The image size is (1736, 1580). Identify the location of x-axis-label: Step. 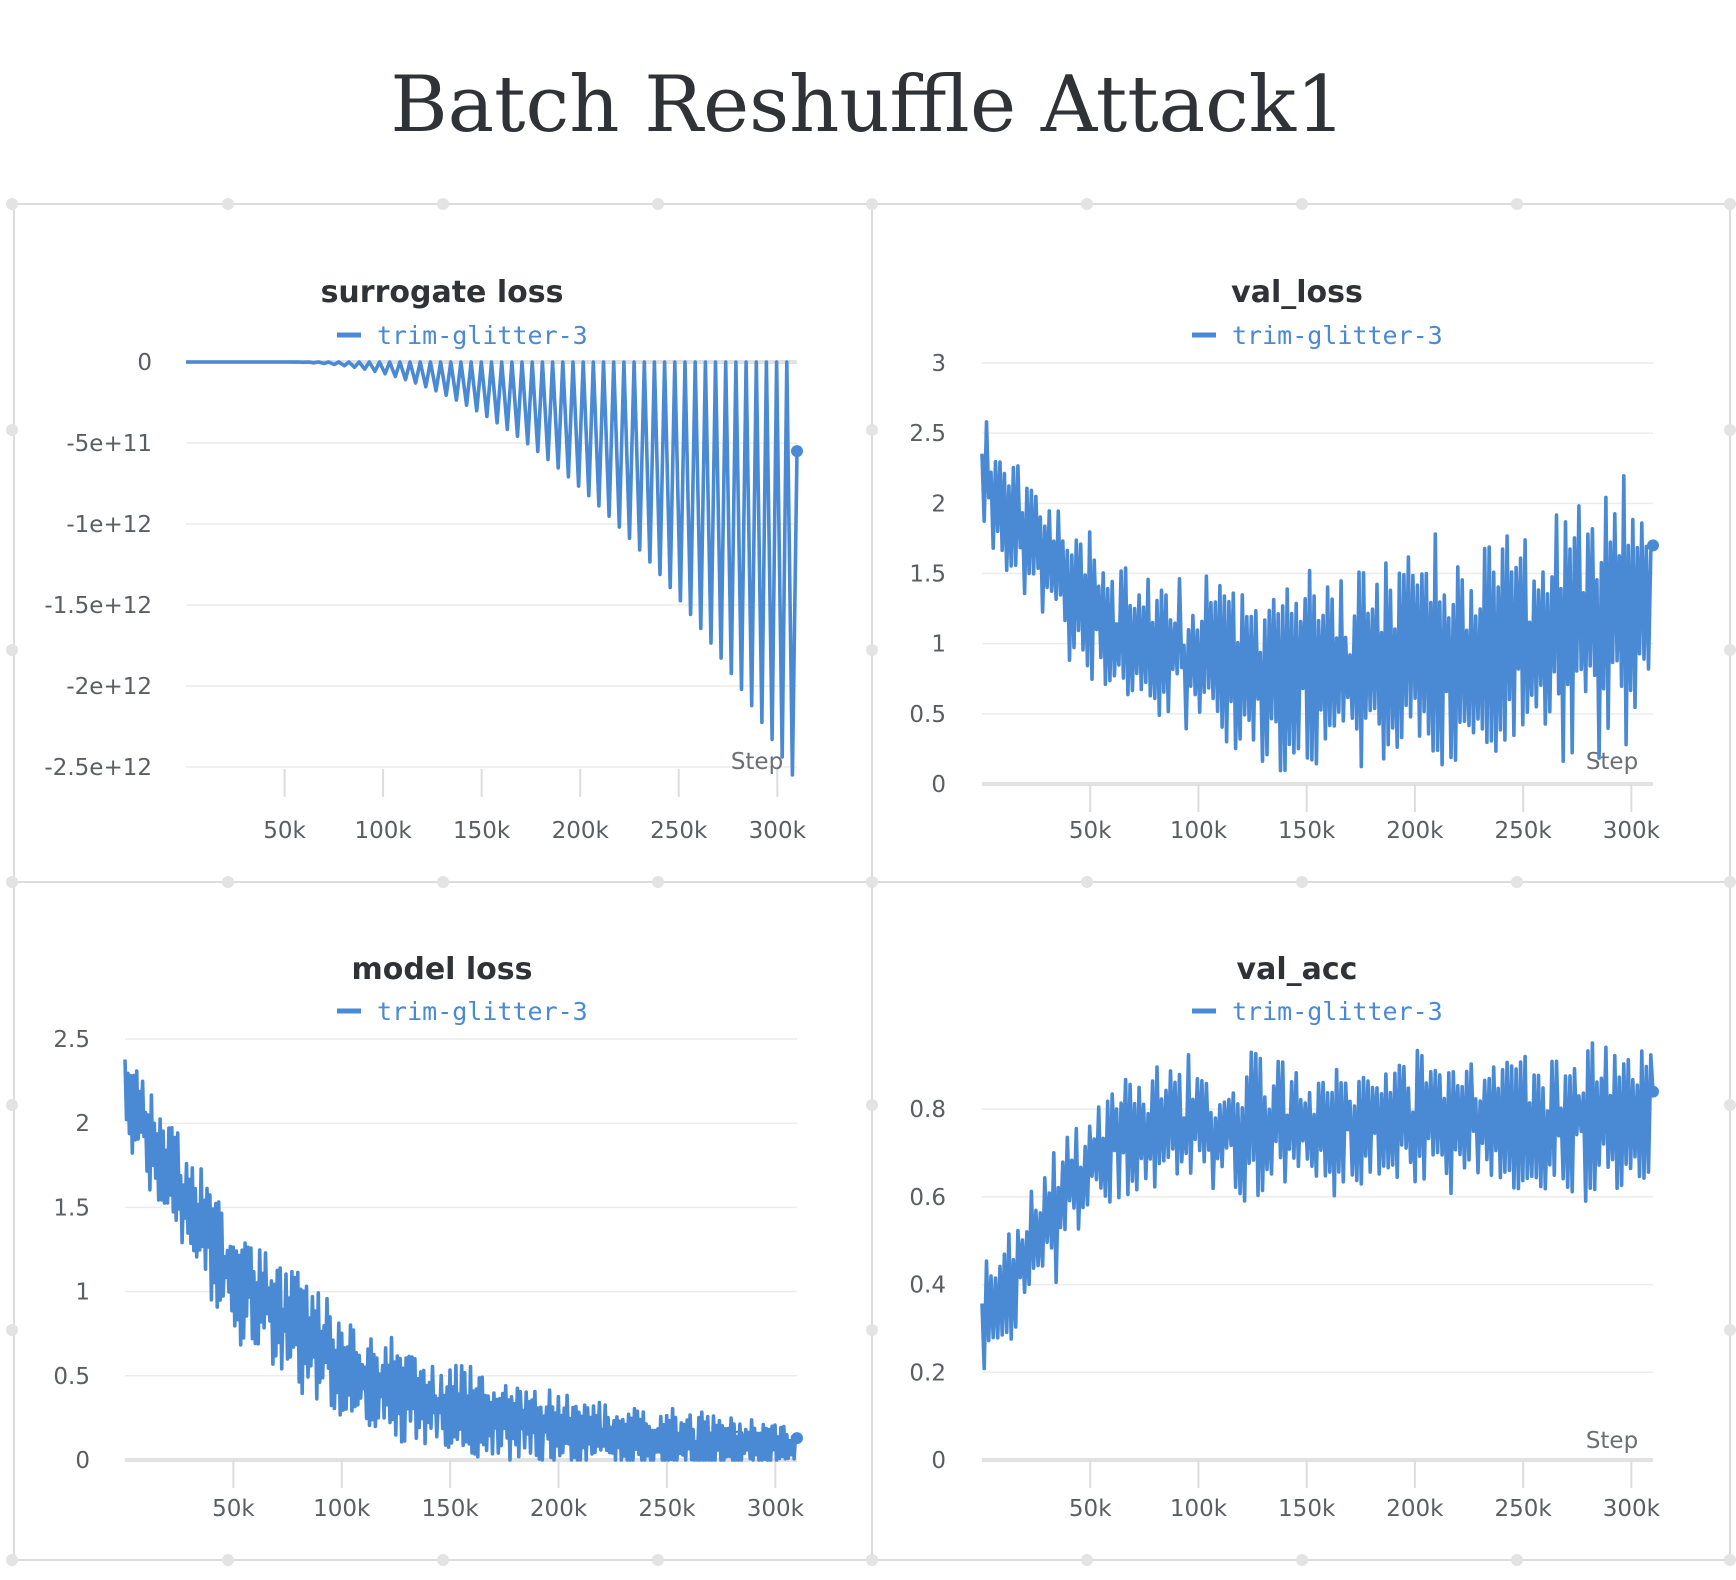
(757, 762).